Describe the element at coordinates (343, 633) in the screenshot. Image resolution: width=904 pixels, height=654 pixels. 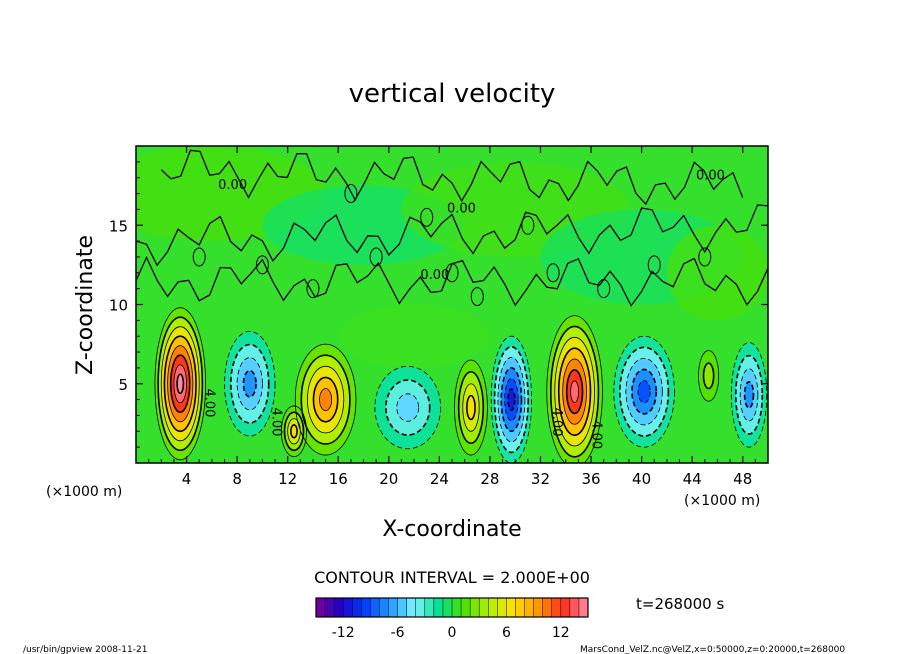
I see `colorbar-tick-label: -12` at that location.